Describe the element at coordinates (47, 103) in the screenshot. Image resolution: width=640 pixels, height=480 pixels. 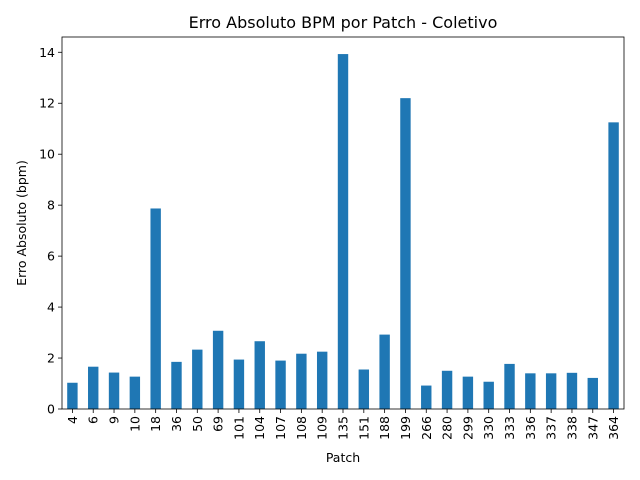
I see `y-tick-label: 12` at that location.